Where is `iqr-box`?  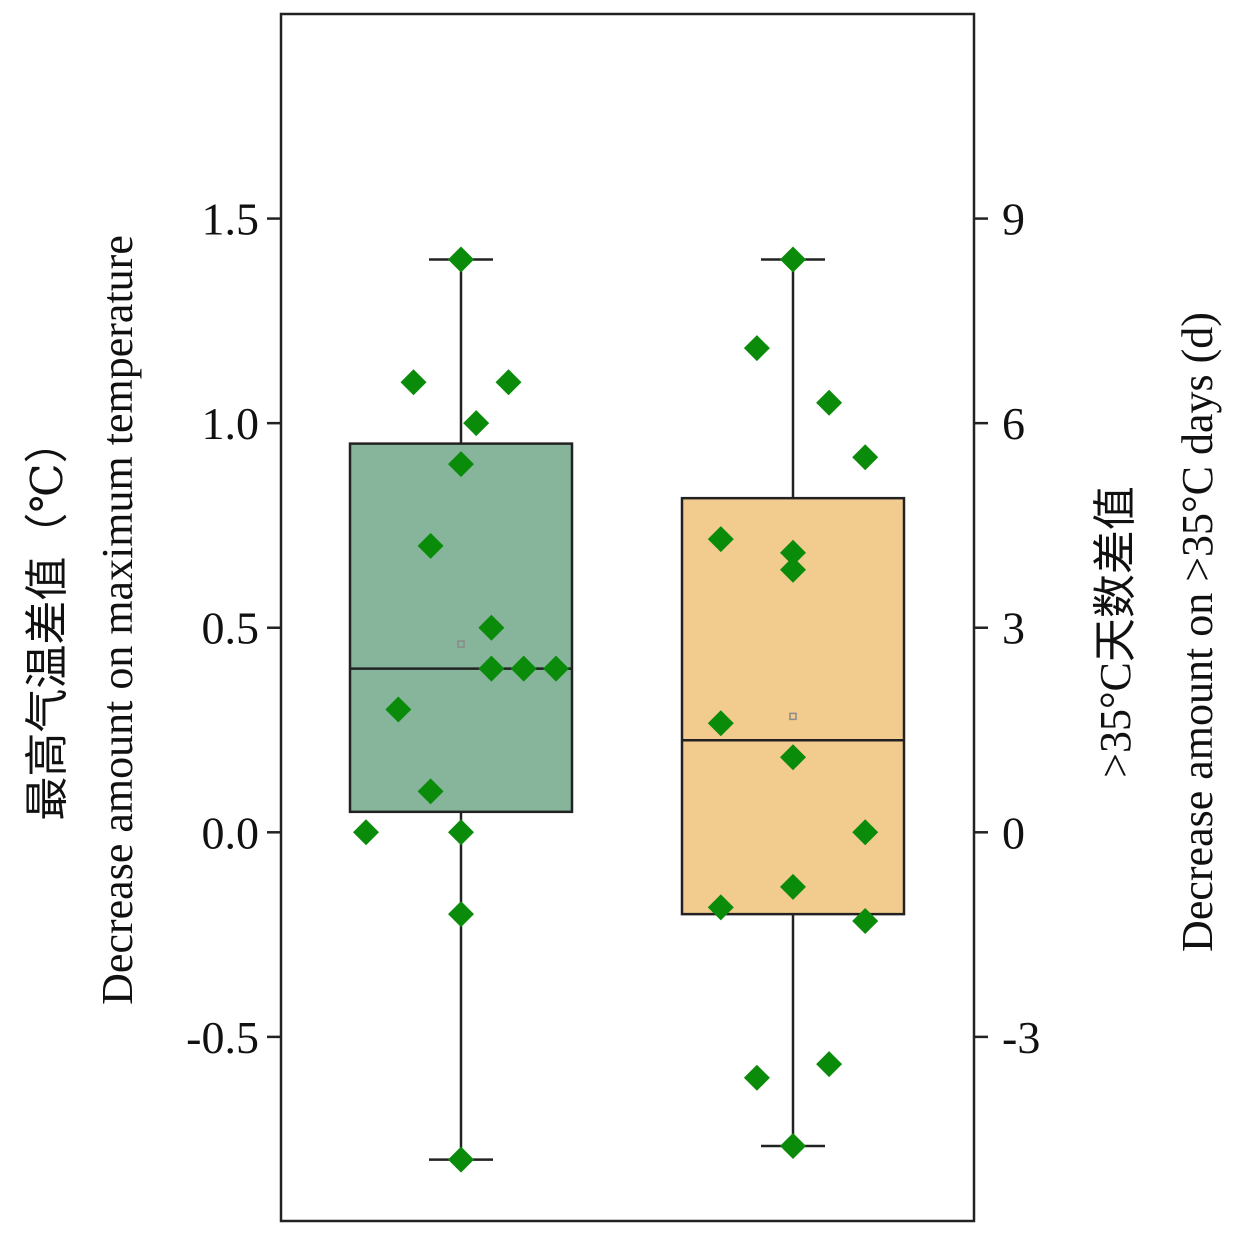
iqr-box is located at coordinates (461, 628).